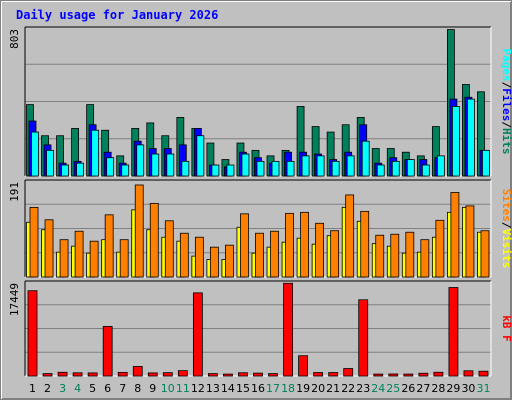 This screenshot has height=400, width=512. I want to click on y-max-label: 803, so click(14, 39).